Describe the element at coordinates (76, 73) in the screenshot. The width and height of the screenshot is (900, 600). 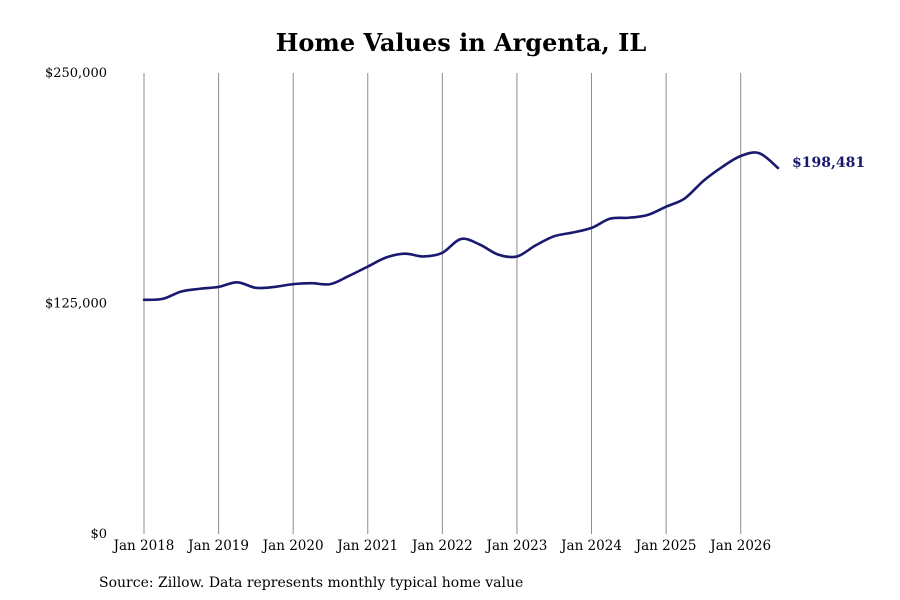
I see `y-tick-label: $250,000` at that location.